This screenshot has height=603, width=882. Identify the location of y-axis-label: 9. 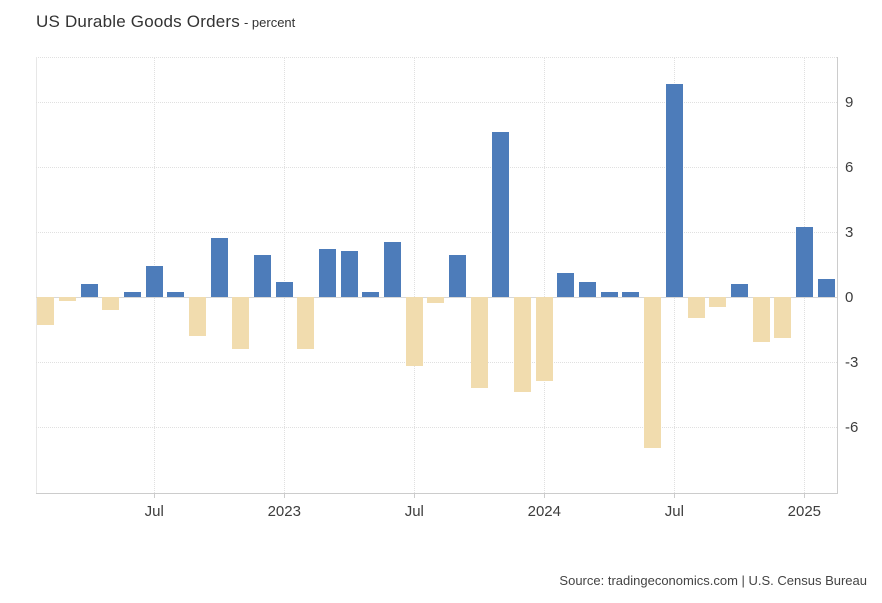
(849, 102).